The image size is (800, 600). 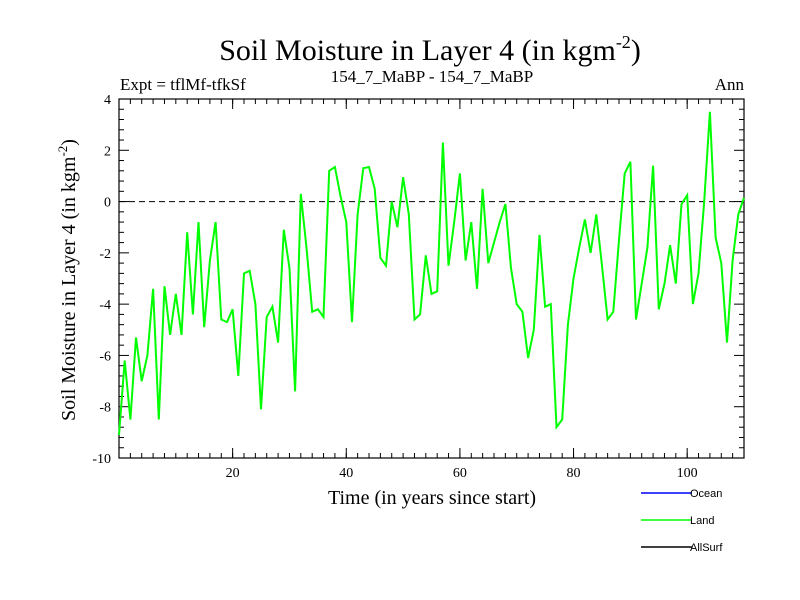 What do you see at coordinates (107, 203) in the screenshot?
I see `y-tick-label: 0` at bounding box center [107, 203].